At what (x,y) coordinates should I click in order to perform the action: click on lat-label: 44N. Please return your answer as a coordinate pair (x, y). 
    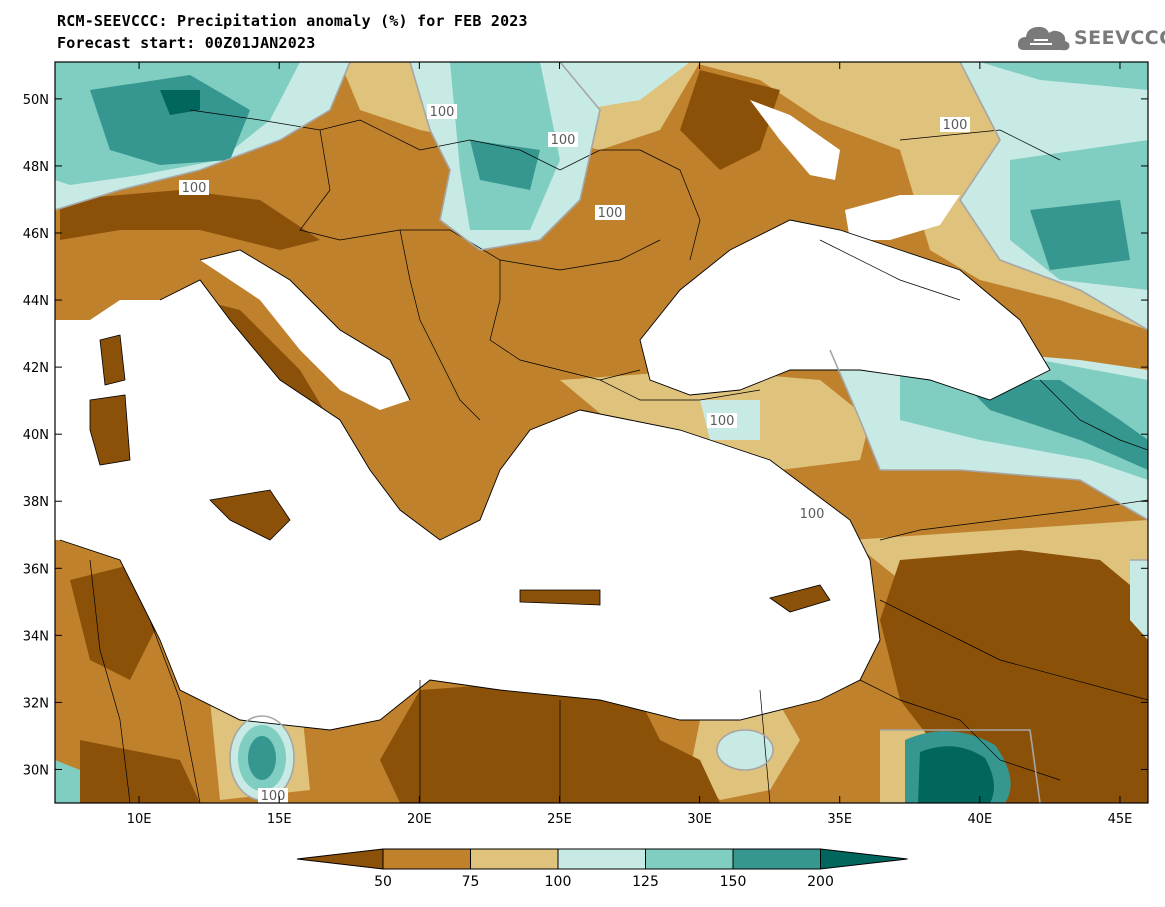
    Looking at the image, I should click on (36, 301).